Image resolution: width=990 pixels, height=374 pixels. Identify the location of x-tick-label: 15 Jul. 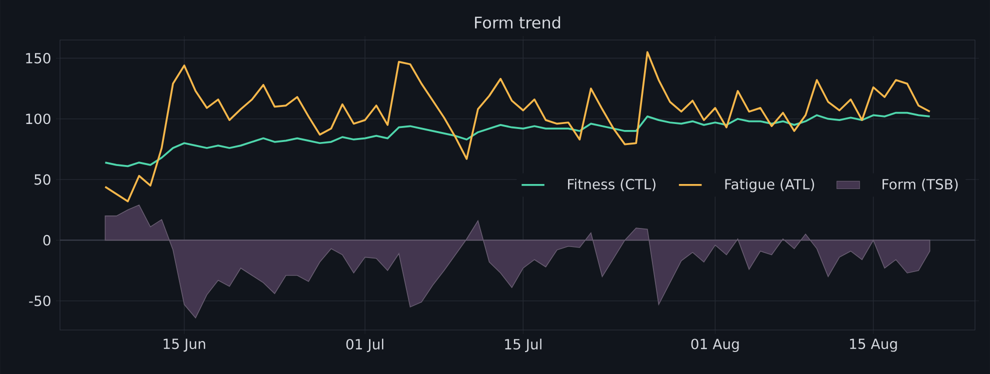
(523, 345).